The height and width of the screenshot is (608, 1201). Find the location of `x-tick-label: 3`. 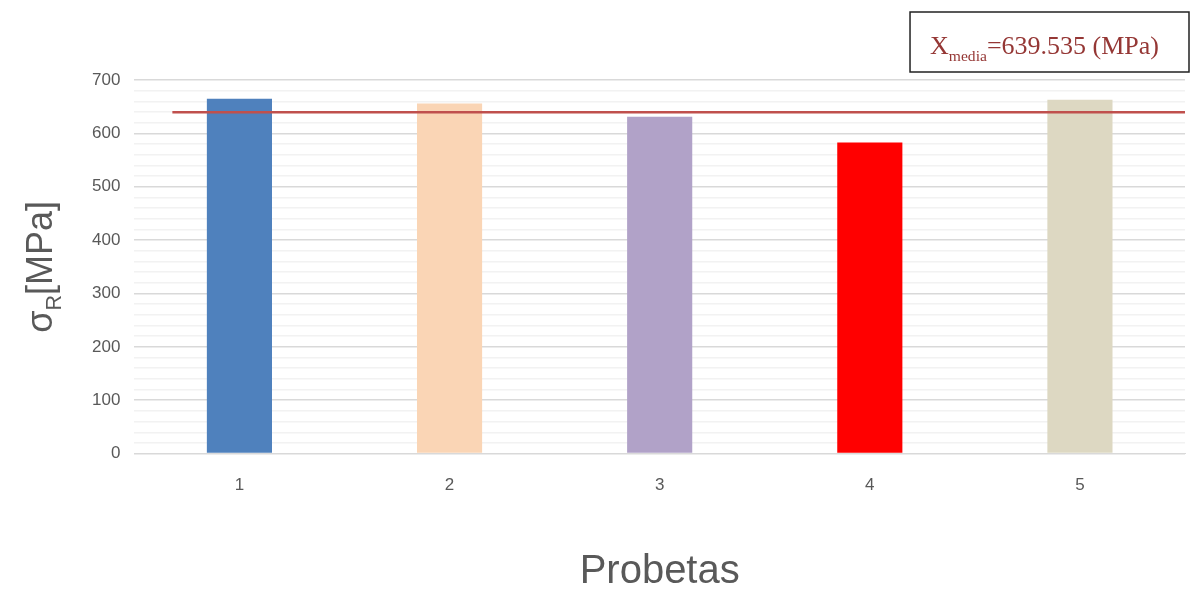

x-tick-label: 3 is located at coordinates (659, 485).